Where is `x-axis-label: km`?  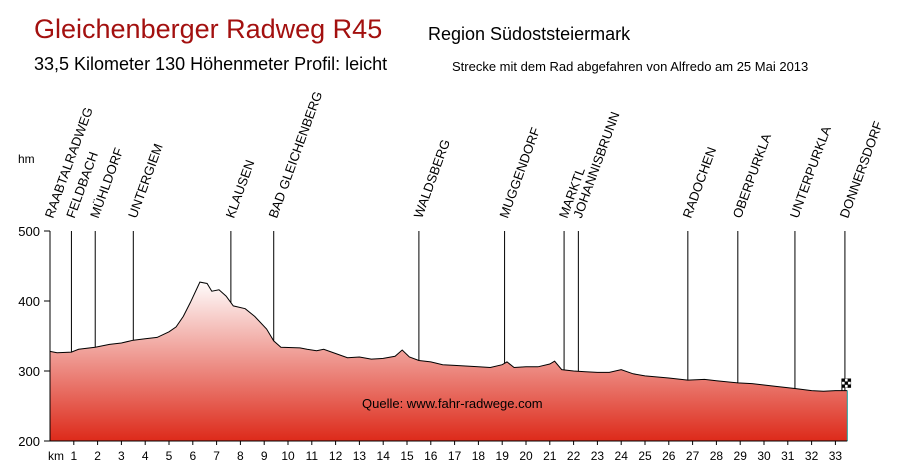
x-axis-label: km is located at coordinates (56, 456).